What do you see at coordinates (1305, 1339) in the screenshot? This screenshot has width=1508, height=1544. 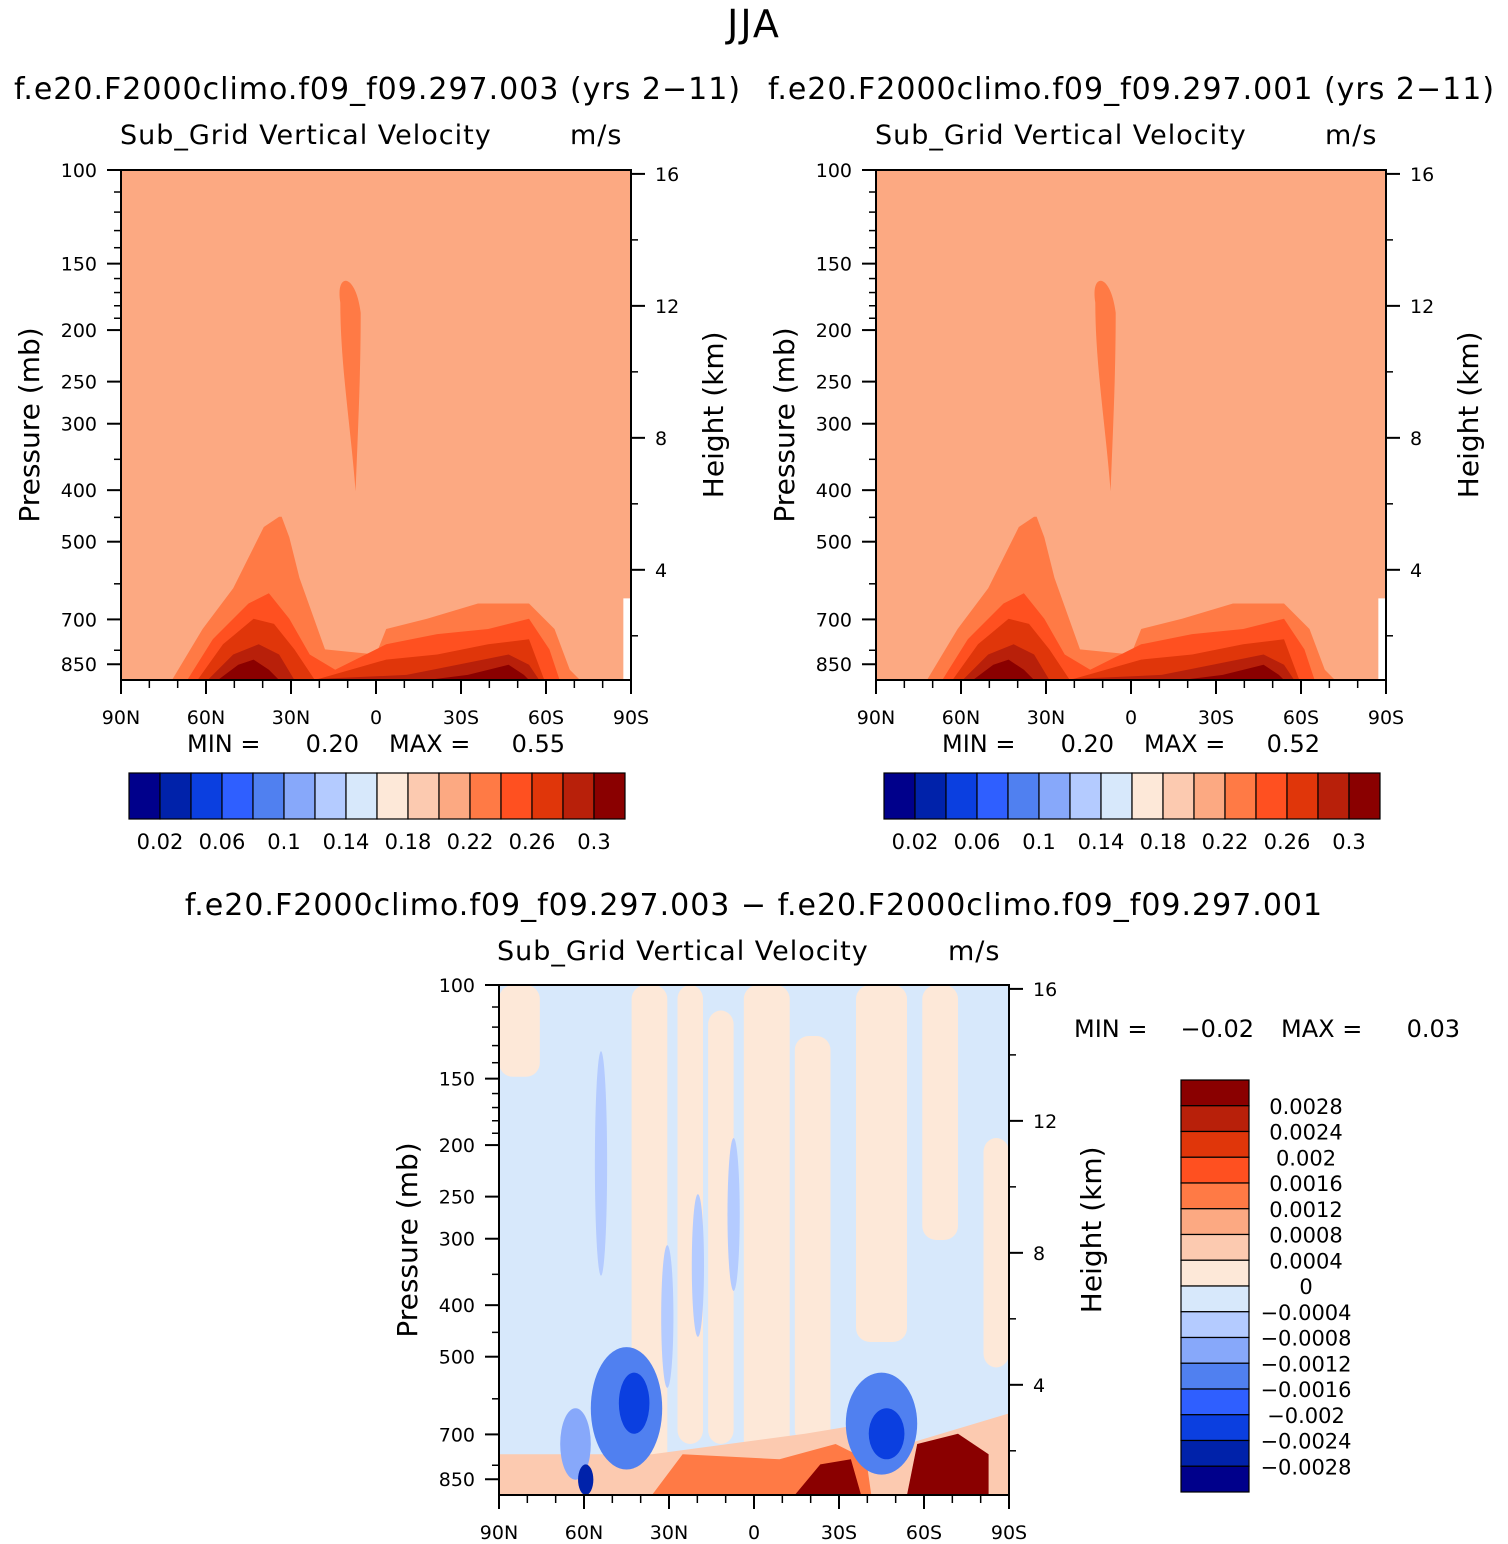 I see `diff-colorbar-label: −0.0008` at bounding box center [1305, 1339].